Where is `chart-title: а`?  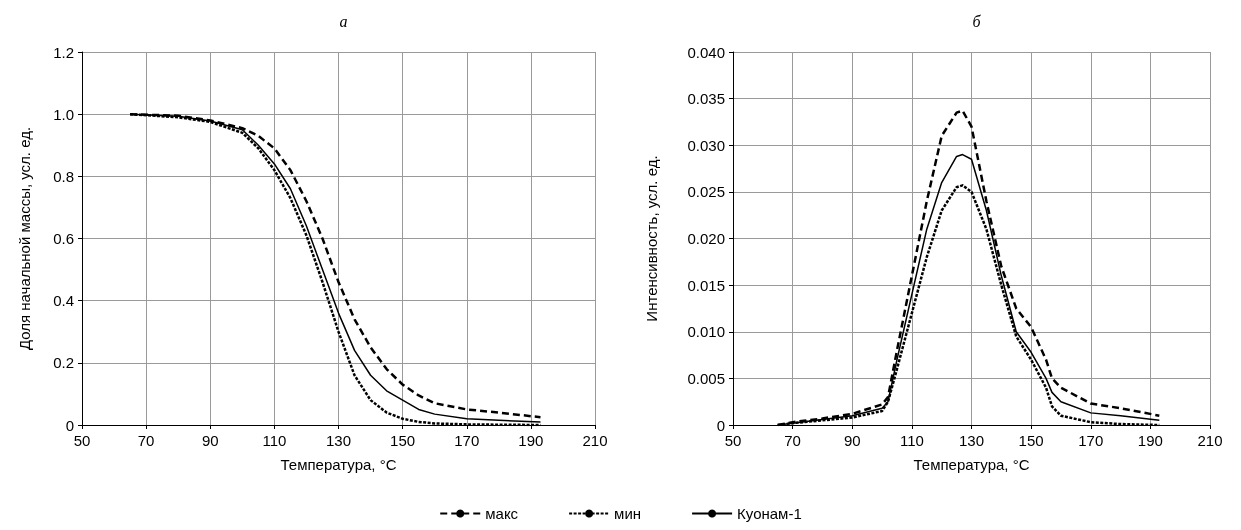 chart-title: а is located at coordinates (343, 21).